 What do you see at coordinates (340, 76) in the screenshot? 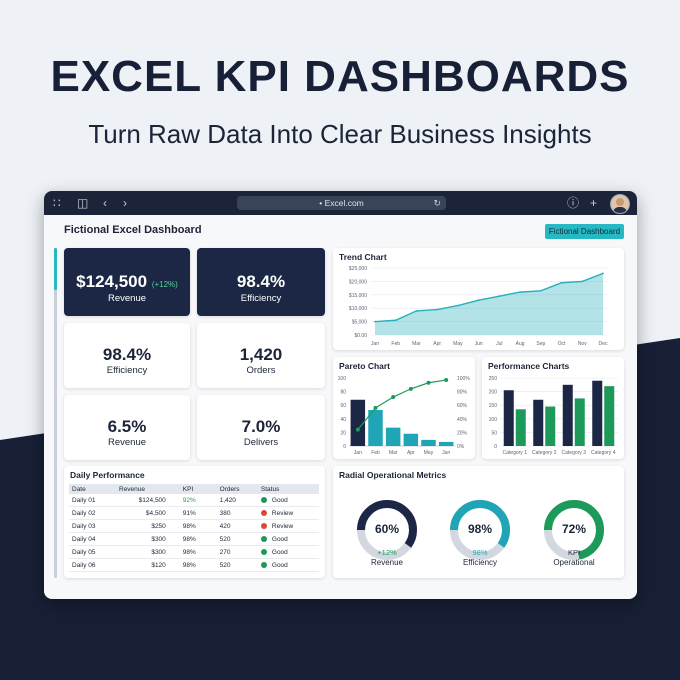
I see `promo-headline: EXCEL KPI DASHBOARDS` at bounding box center [340, 76].